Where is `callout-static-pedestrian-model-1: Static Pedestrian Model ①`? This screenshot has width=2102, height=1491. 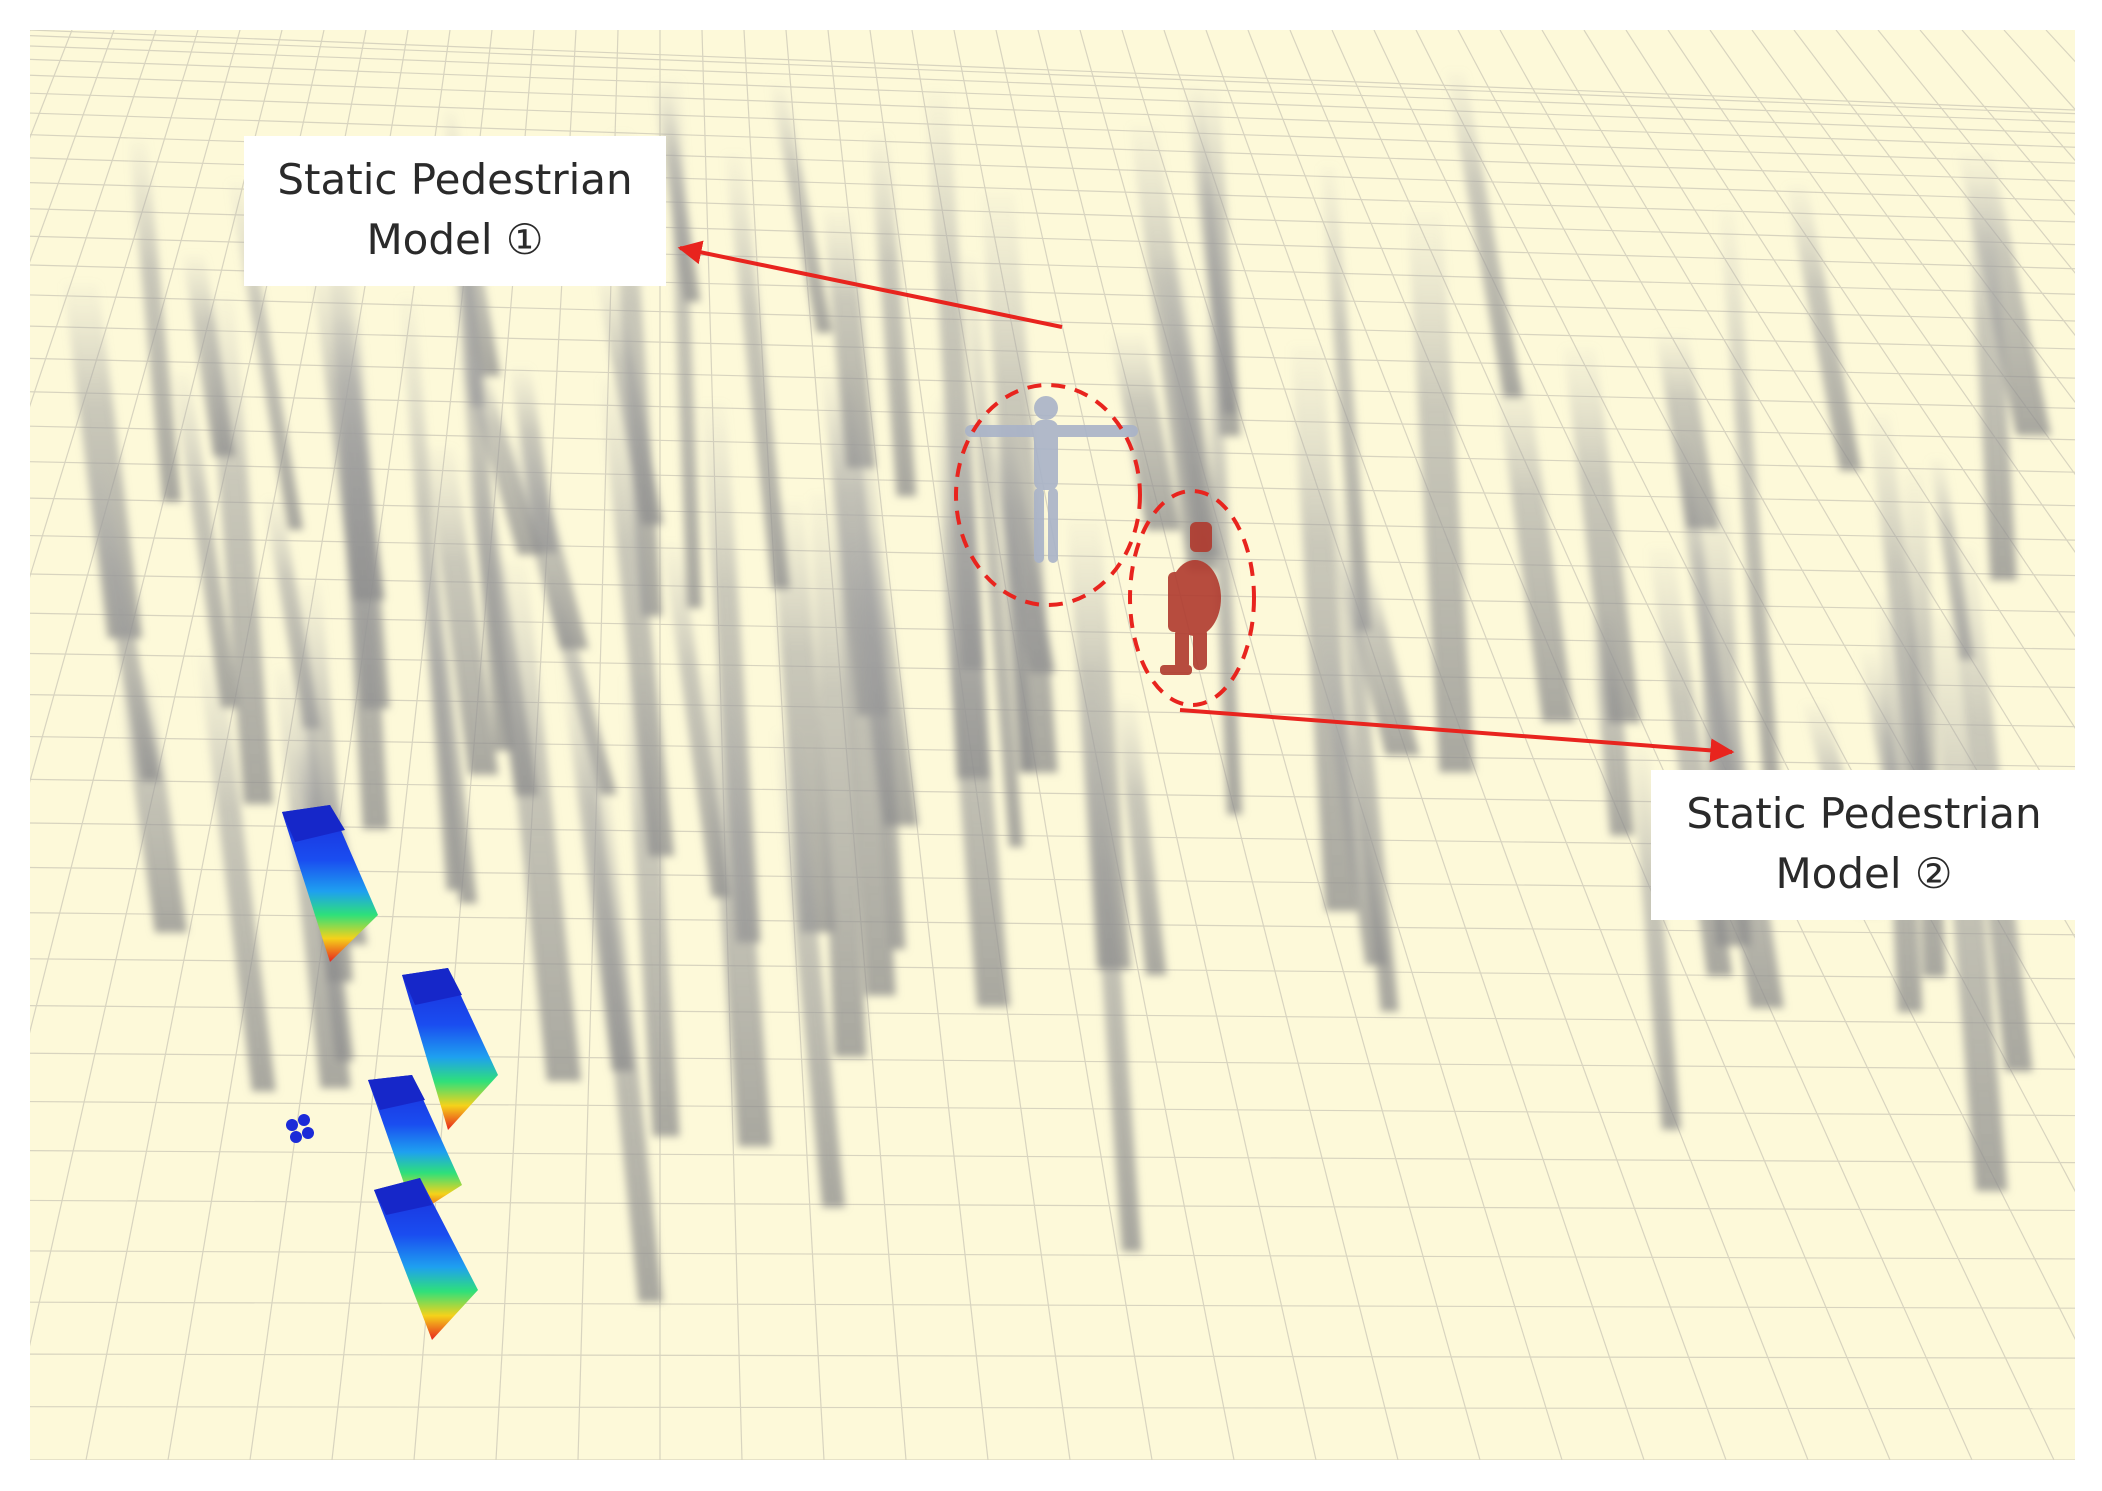 callout-static-pedestrian-model-1: Static Pedestrian Model ① is located at coordinates (455, 211).